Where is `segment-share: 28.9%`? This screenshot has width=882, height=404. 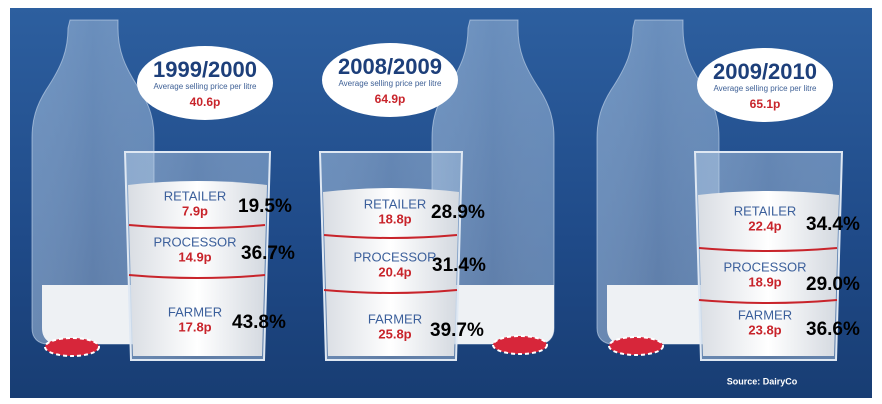
segment-share: 28.9% is located at coordinates (458, 212).